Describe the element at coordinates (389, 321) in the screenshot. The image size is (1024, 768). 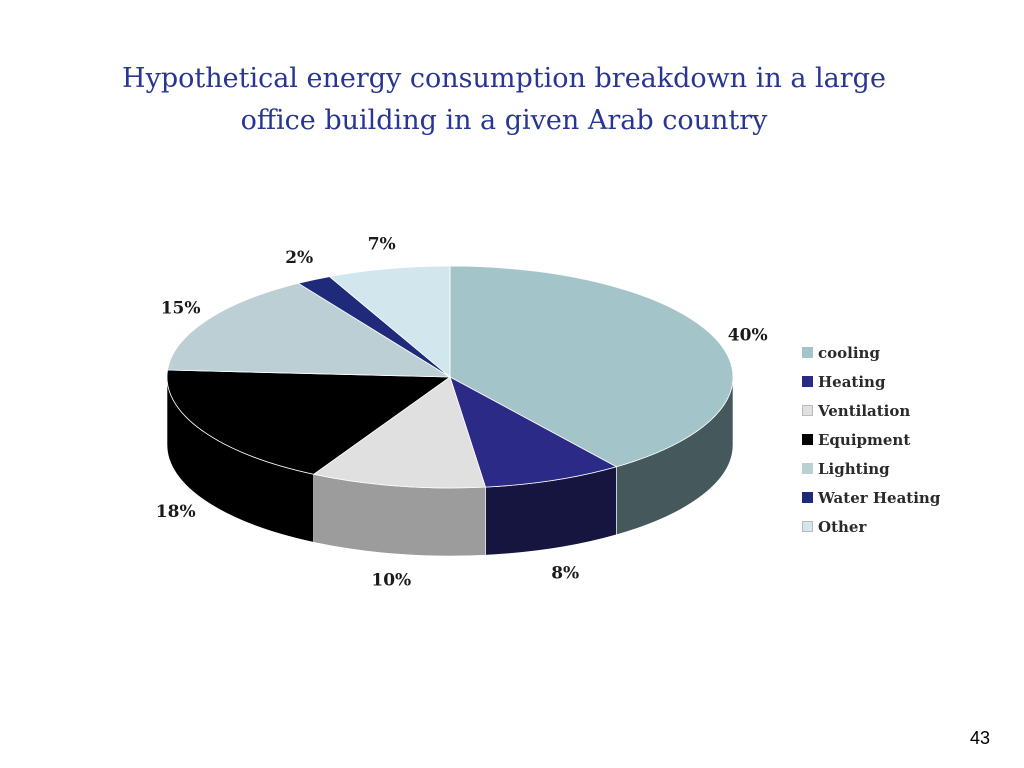
I see `pie-slice-other` at that location.